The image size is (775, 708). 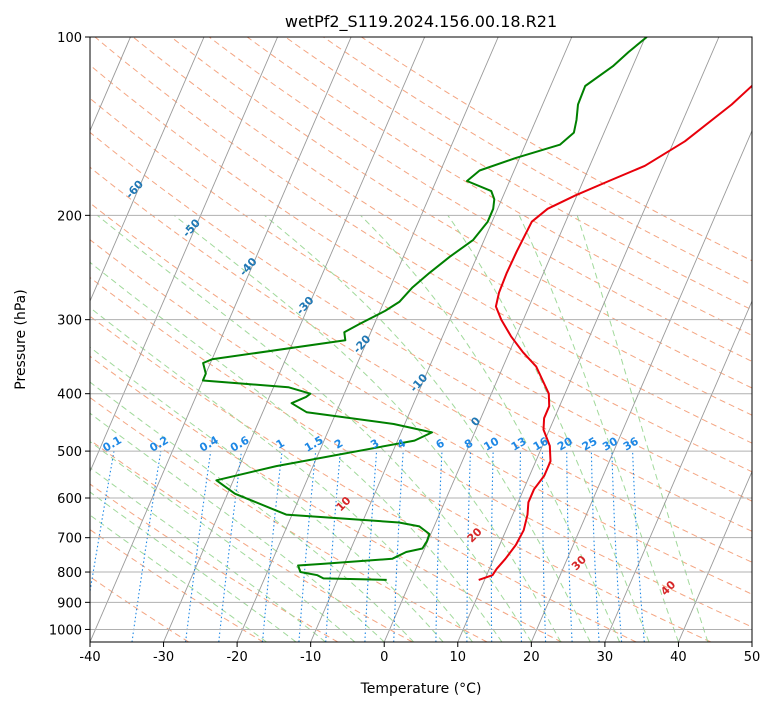 I want to click on y-tick-label: 700, so click(x=69, y=539).